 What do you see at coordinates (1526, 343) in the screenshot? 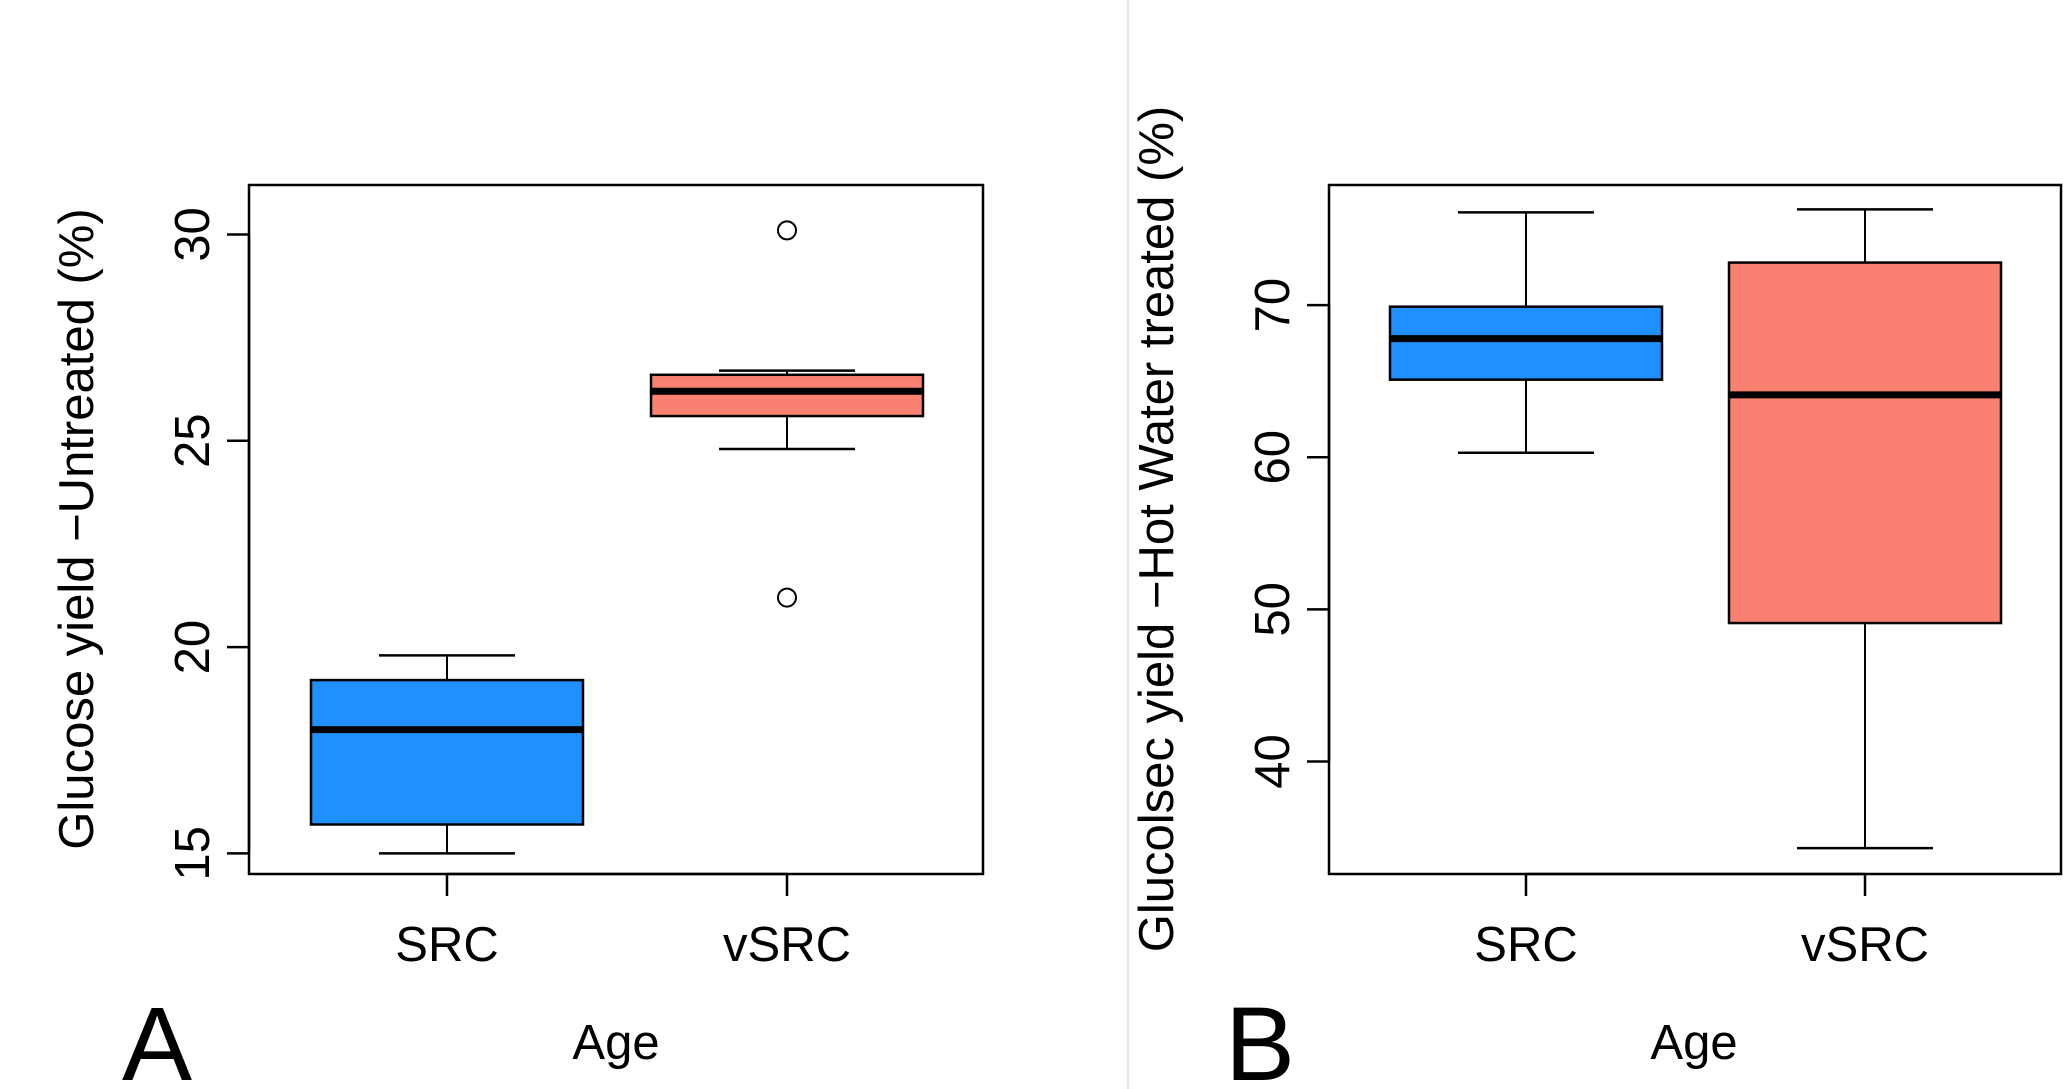
I see `panel-b-src-box` at bounding box center [1526, 343].